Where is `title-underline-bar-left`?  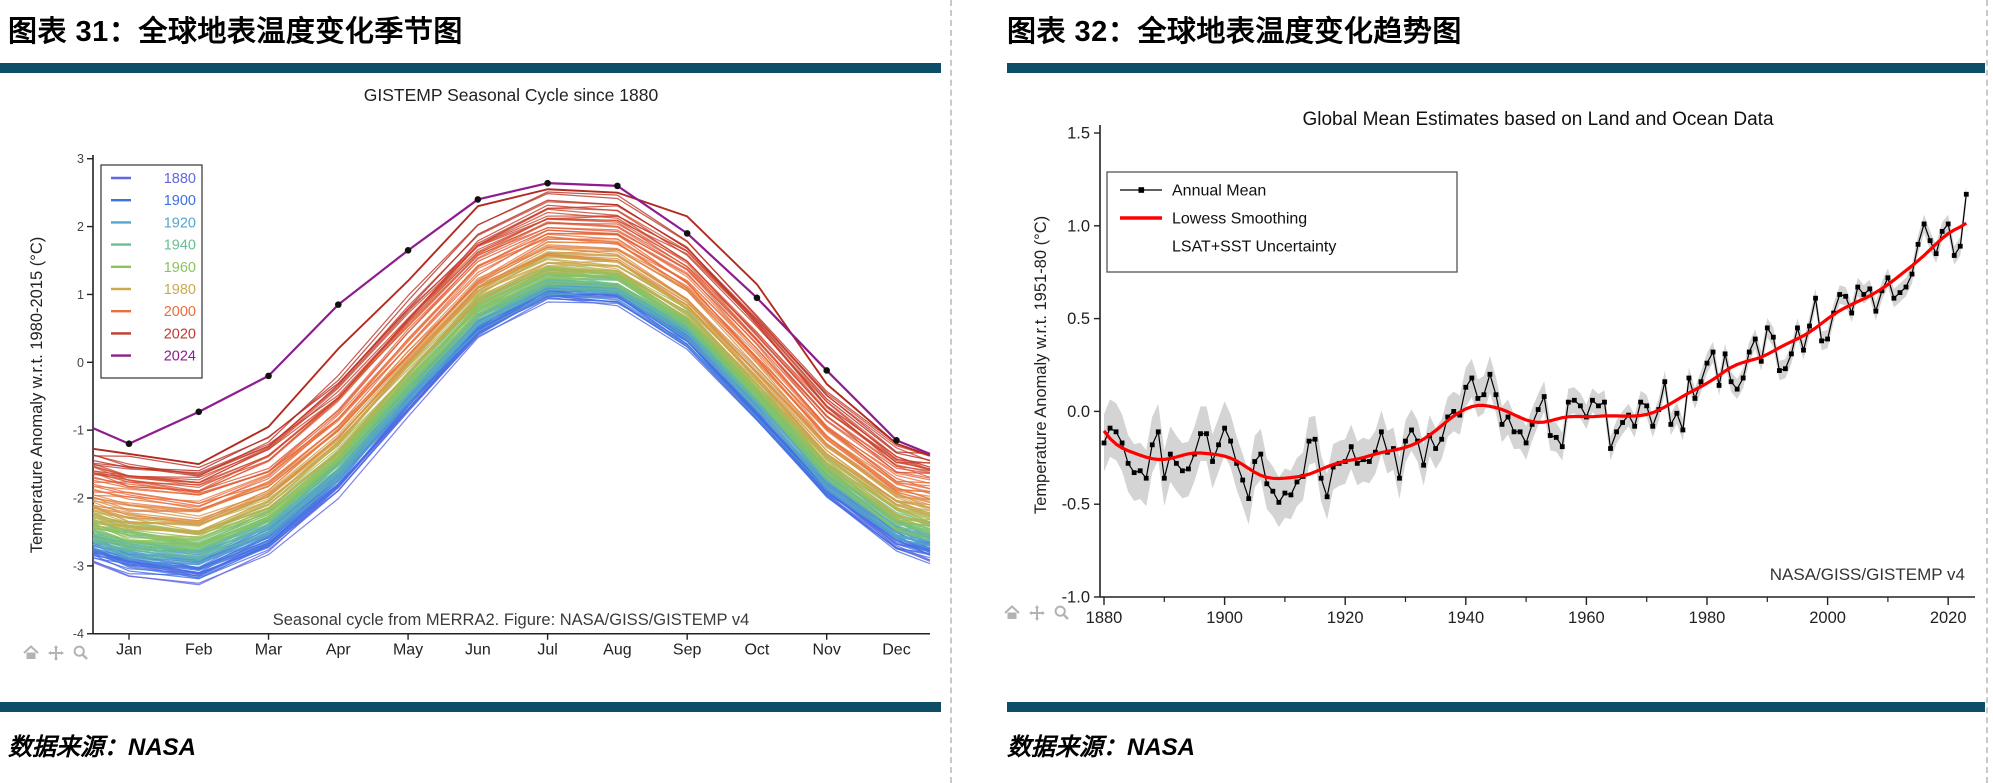
title-underline-bar-left is located at coordinates (470, 68).